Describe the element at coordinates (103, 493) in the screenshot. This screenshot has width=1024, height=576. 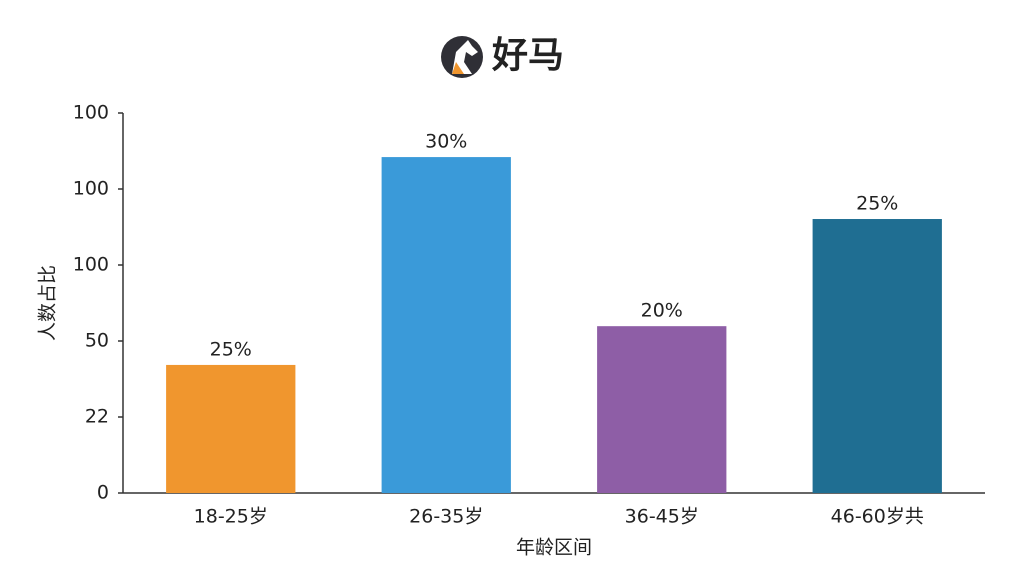
I see `y-tick-label: 0` at that location.